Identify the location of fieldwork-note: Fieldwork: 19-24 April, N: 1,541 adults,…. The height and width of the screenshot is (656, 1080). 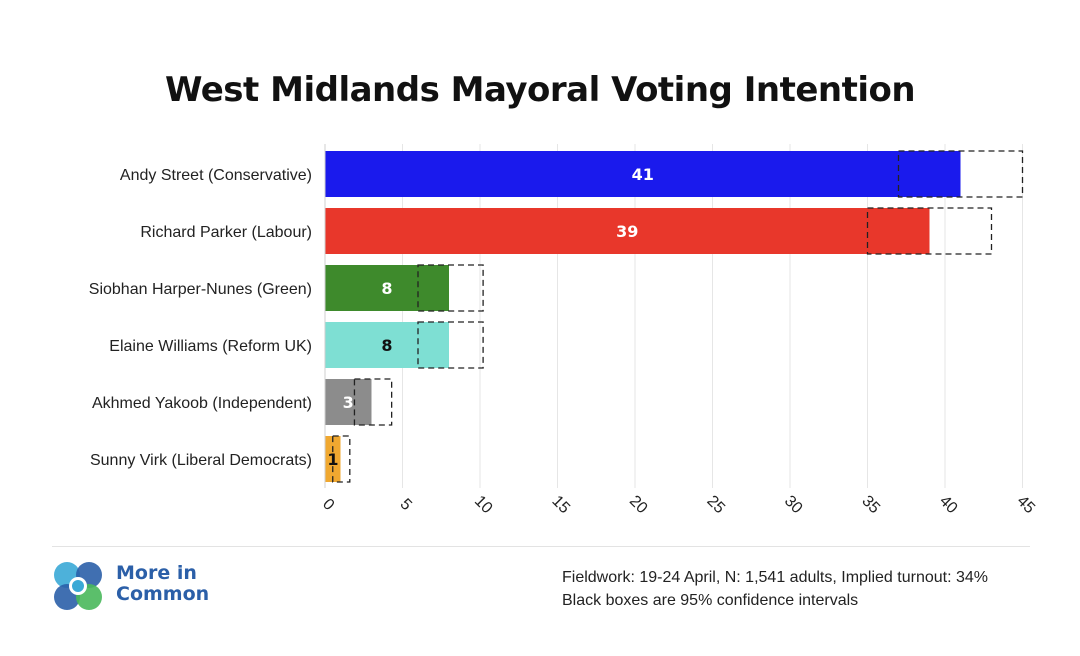
(775, 577).